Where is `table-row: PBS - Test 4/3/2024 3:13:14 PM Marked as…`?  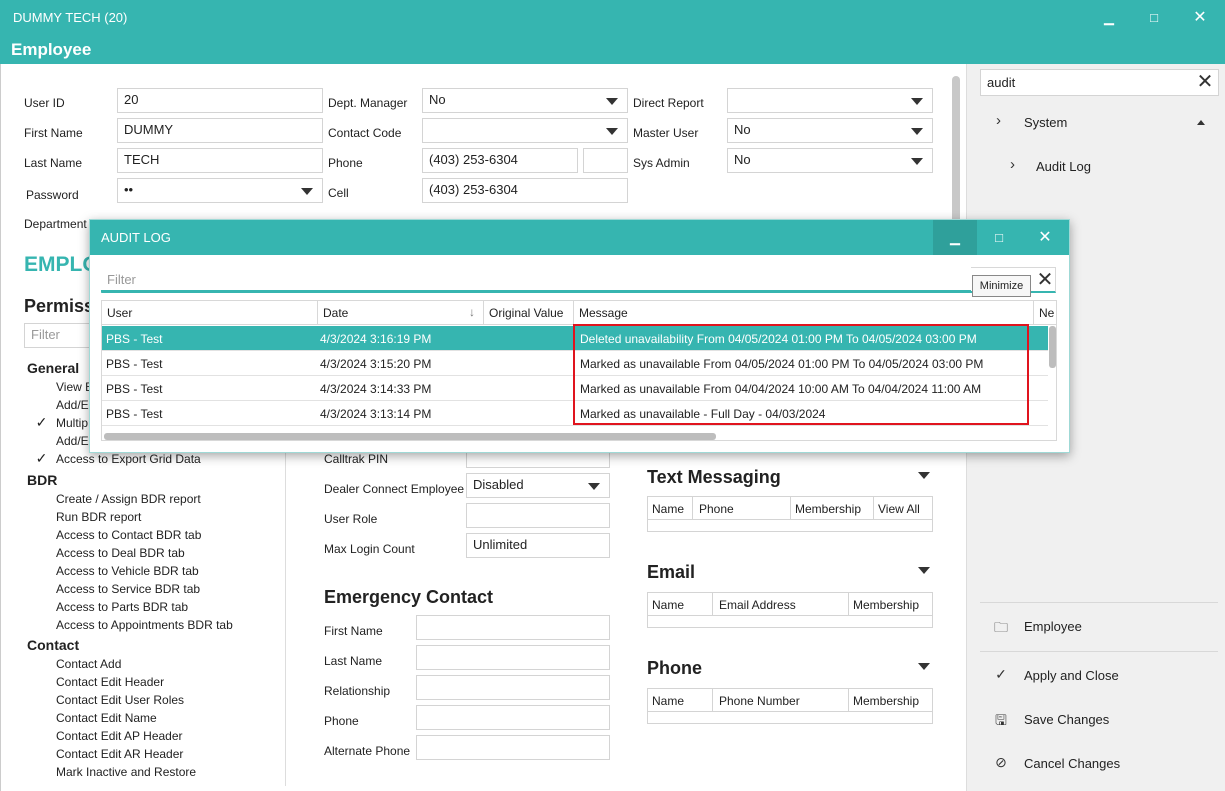 table-row: PBS - Test 4/3/2024 3:13:14 PM Marked as… is located at coordinates (575, 413).